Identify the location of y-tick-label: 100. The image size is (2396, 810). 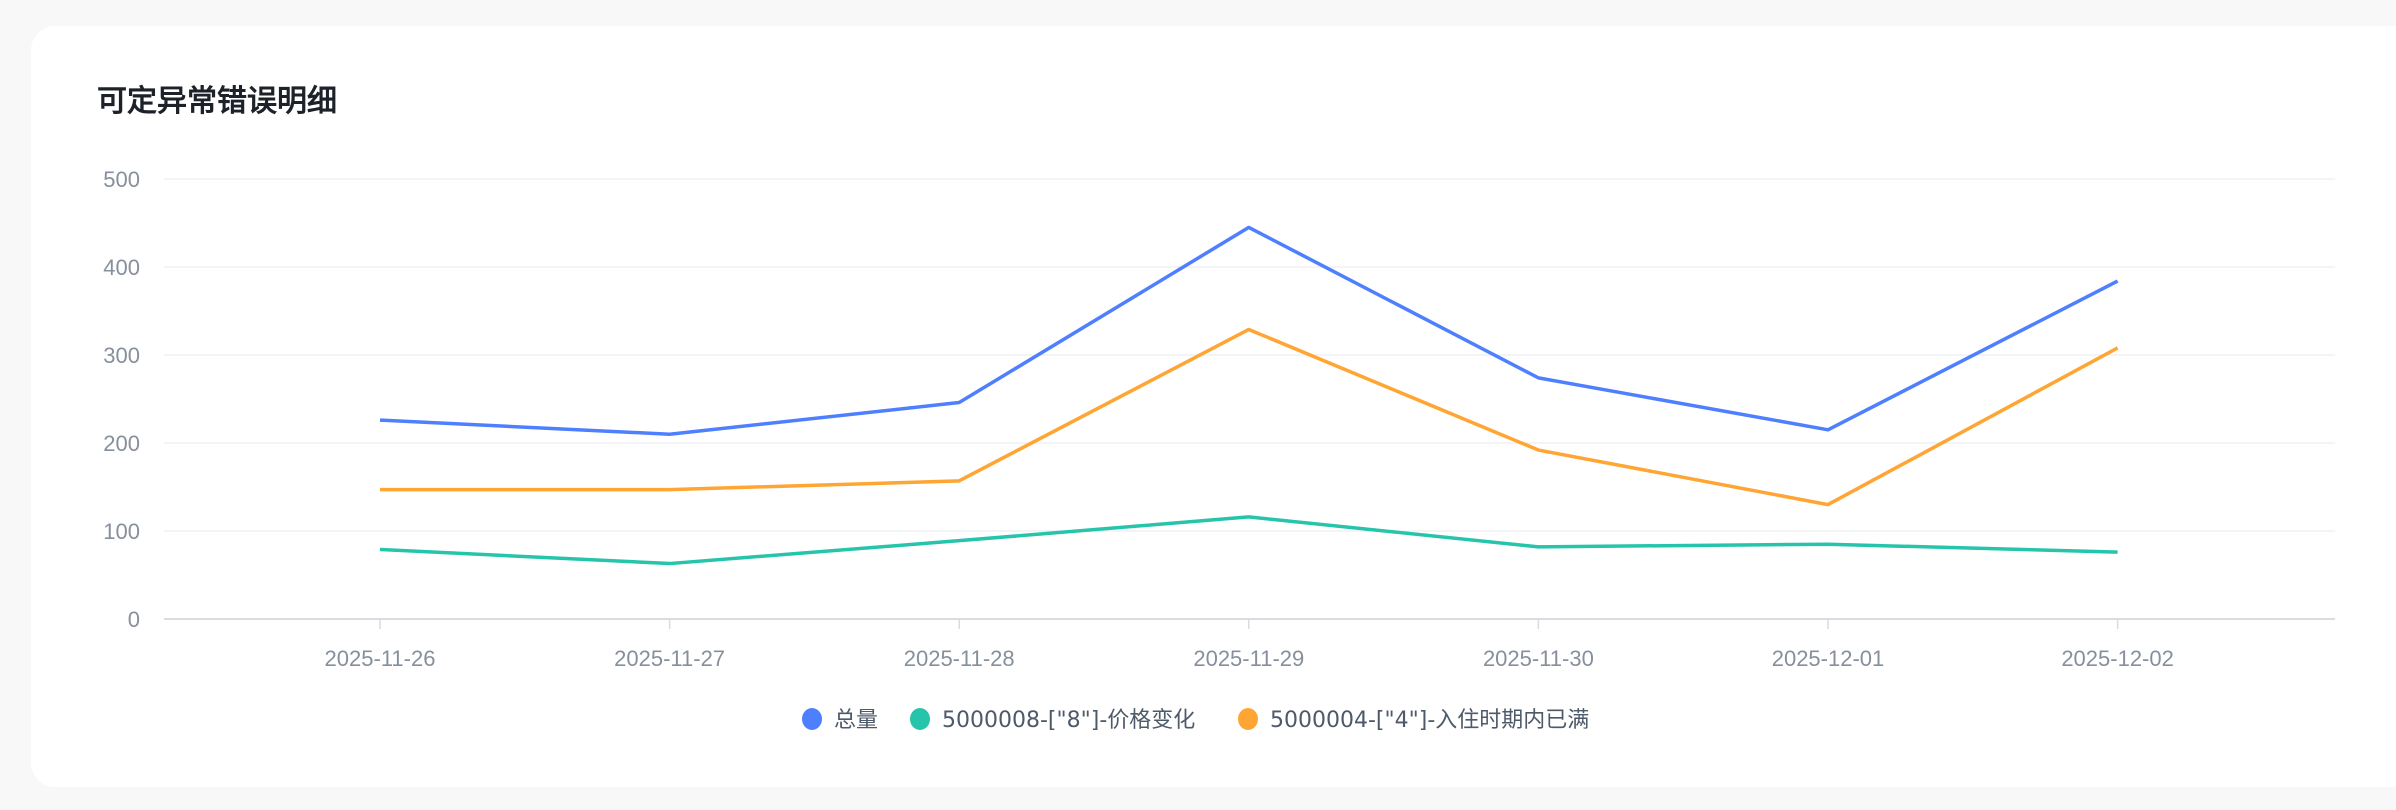
(121, 531).